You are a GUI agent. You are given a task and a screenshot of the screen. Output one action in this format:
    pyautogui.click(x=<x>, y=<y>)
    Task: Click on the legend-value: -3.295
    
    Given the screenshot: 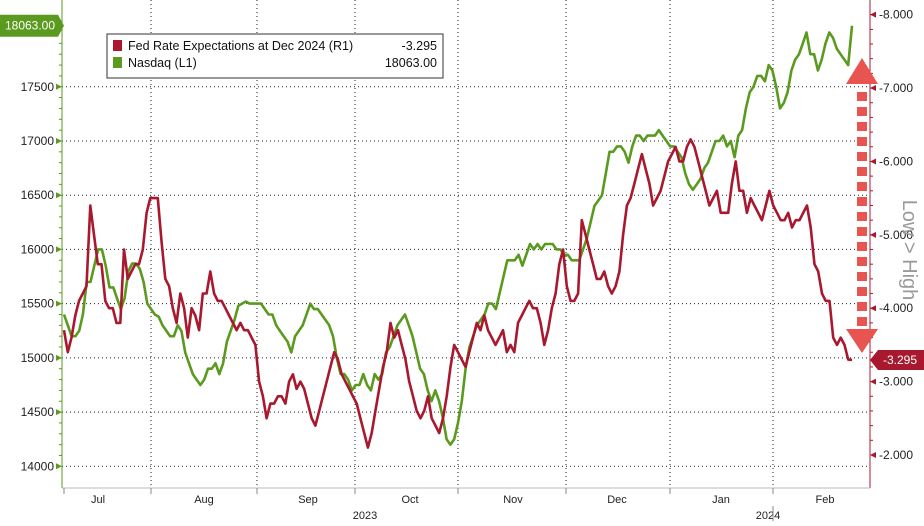 What is the action you would take?
    pyautogui.click(x=419, y=46)
    